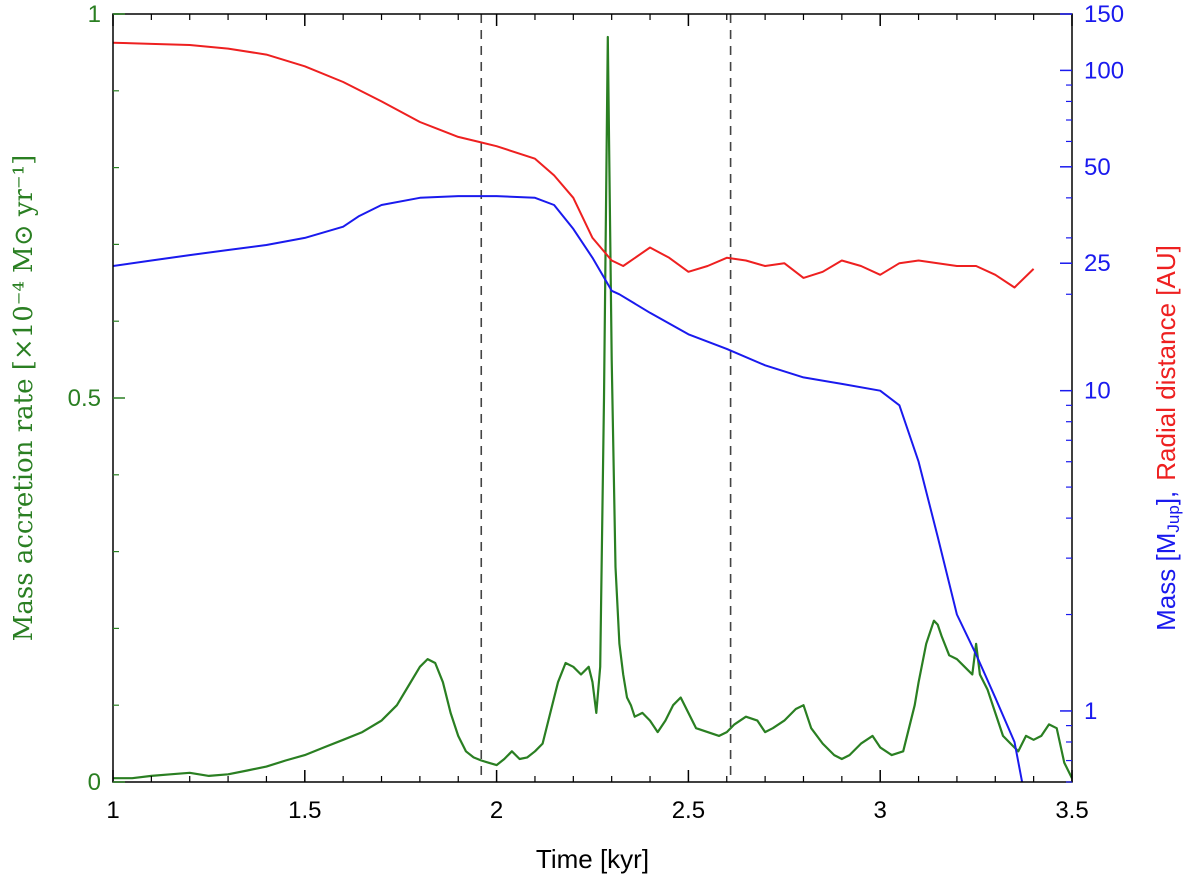  What do you see at coordinates (304, 810) in the screenshot?
I see `x-tick-label: 1.5` at bounding box center [304, 810].